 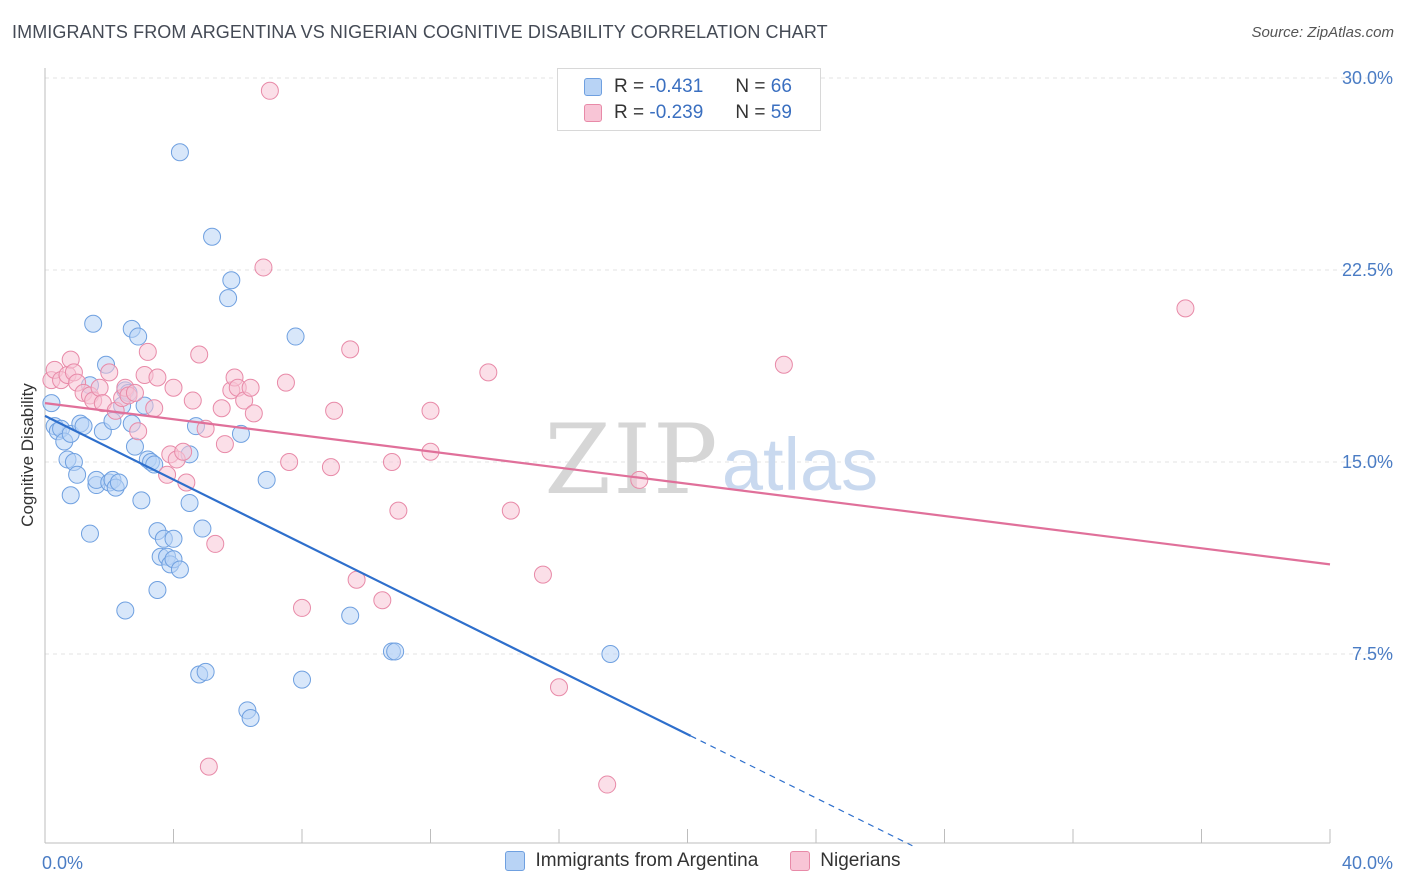 I want to click on legend-item-argentina: Immigrants from Argentina, so click(x=631, y=861).